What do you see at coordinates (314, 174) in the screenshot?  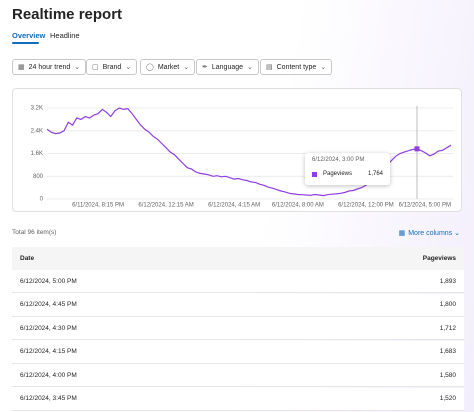 I see `tooltip-swatch` at bounding box center [314, 174].